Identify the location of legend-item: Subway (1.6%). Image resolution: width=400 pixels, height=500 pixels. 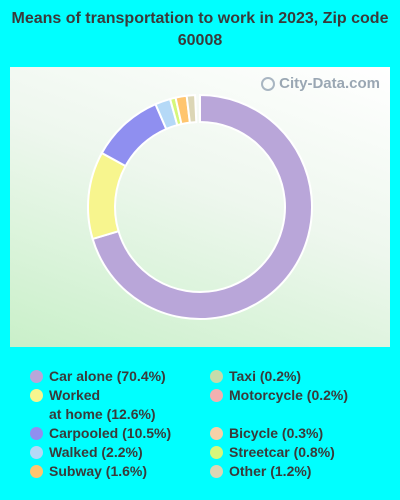
(88, 471).